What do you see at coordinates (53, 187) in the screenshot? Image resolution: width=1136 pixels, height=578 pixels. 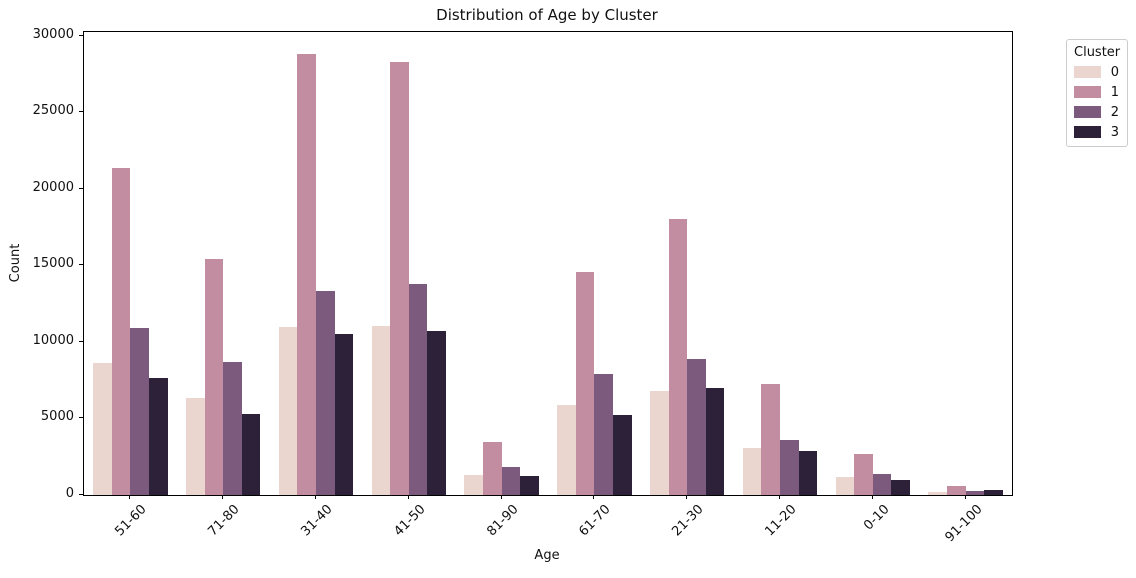 I see `y-tick-label: 20000` at bounding box center [53, 187].